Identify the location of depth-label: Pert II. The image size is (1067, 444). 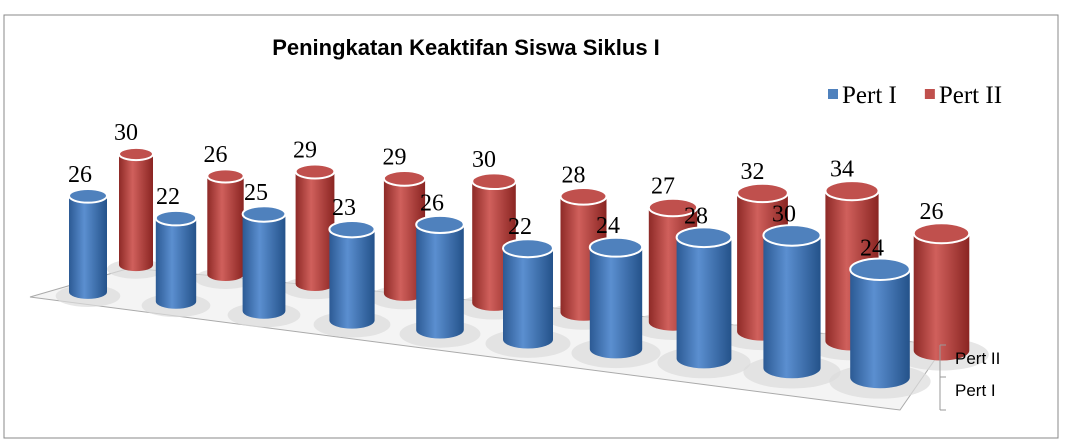
(977, 358).